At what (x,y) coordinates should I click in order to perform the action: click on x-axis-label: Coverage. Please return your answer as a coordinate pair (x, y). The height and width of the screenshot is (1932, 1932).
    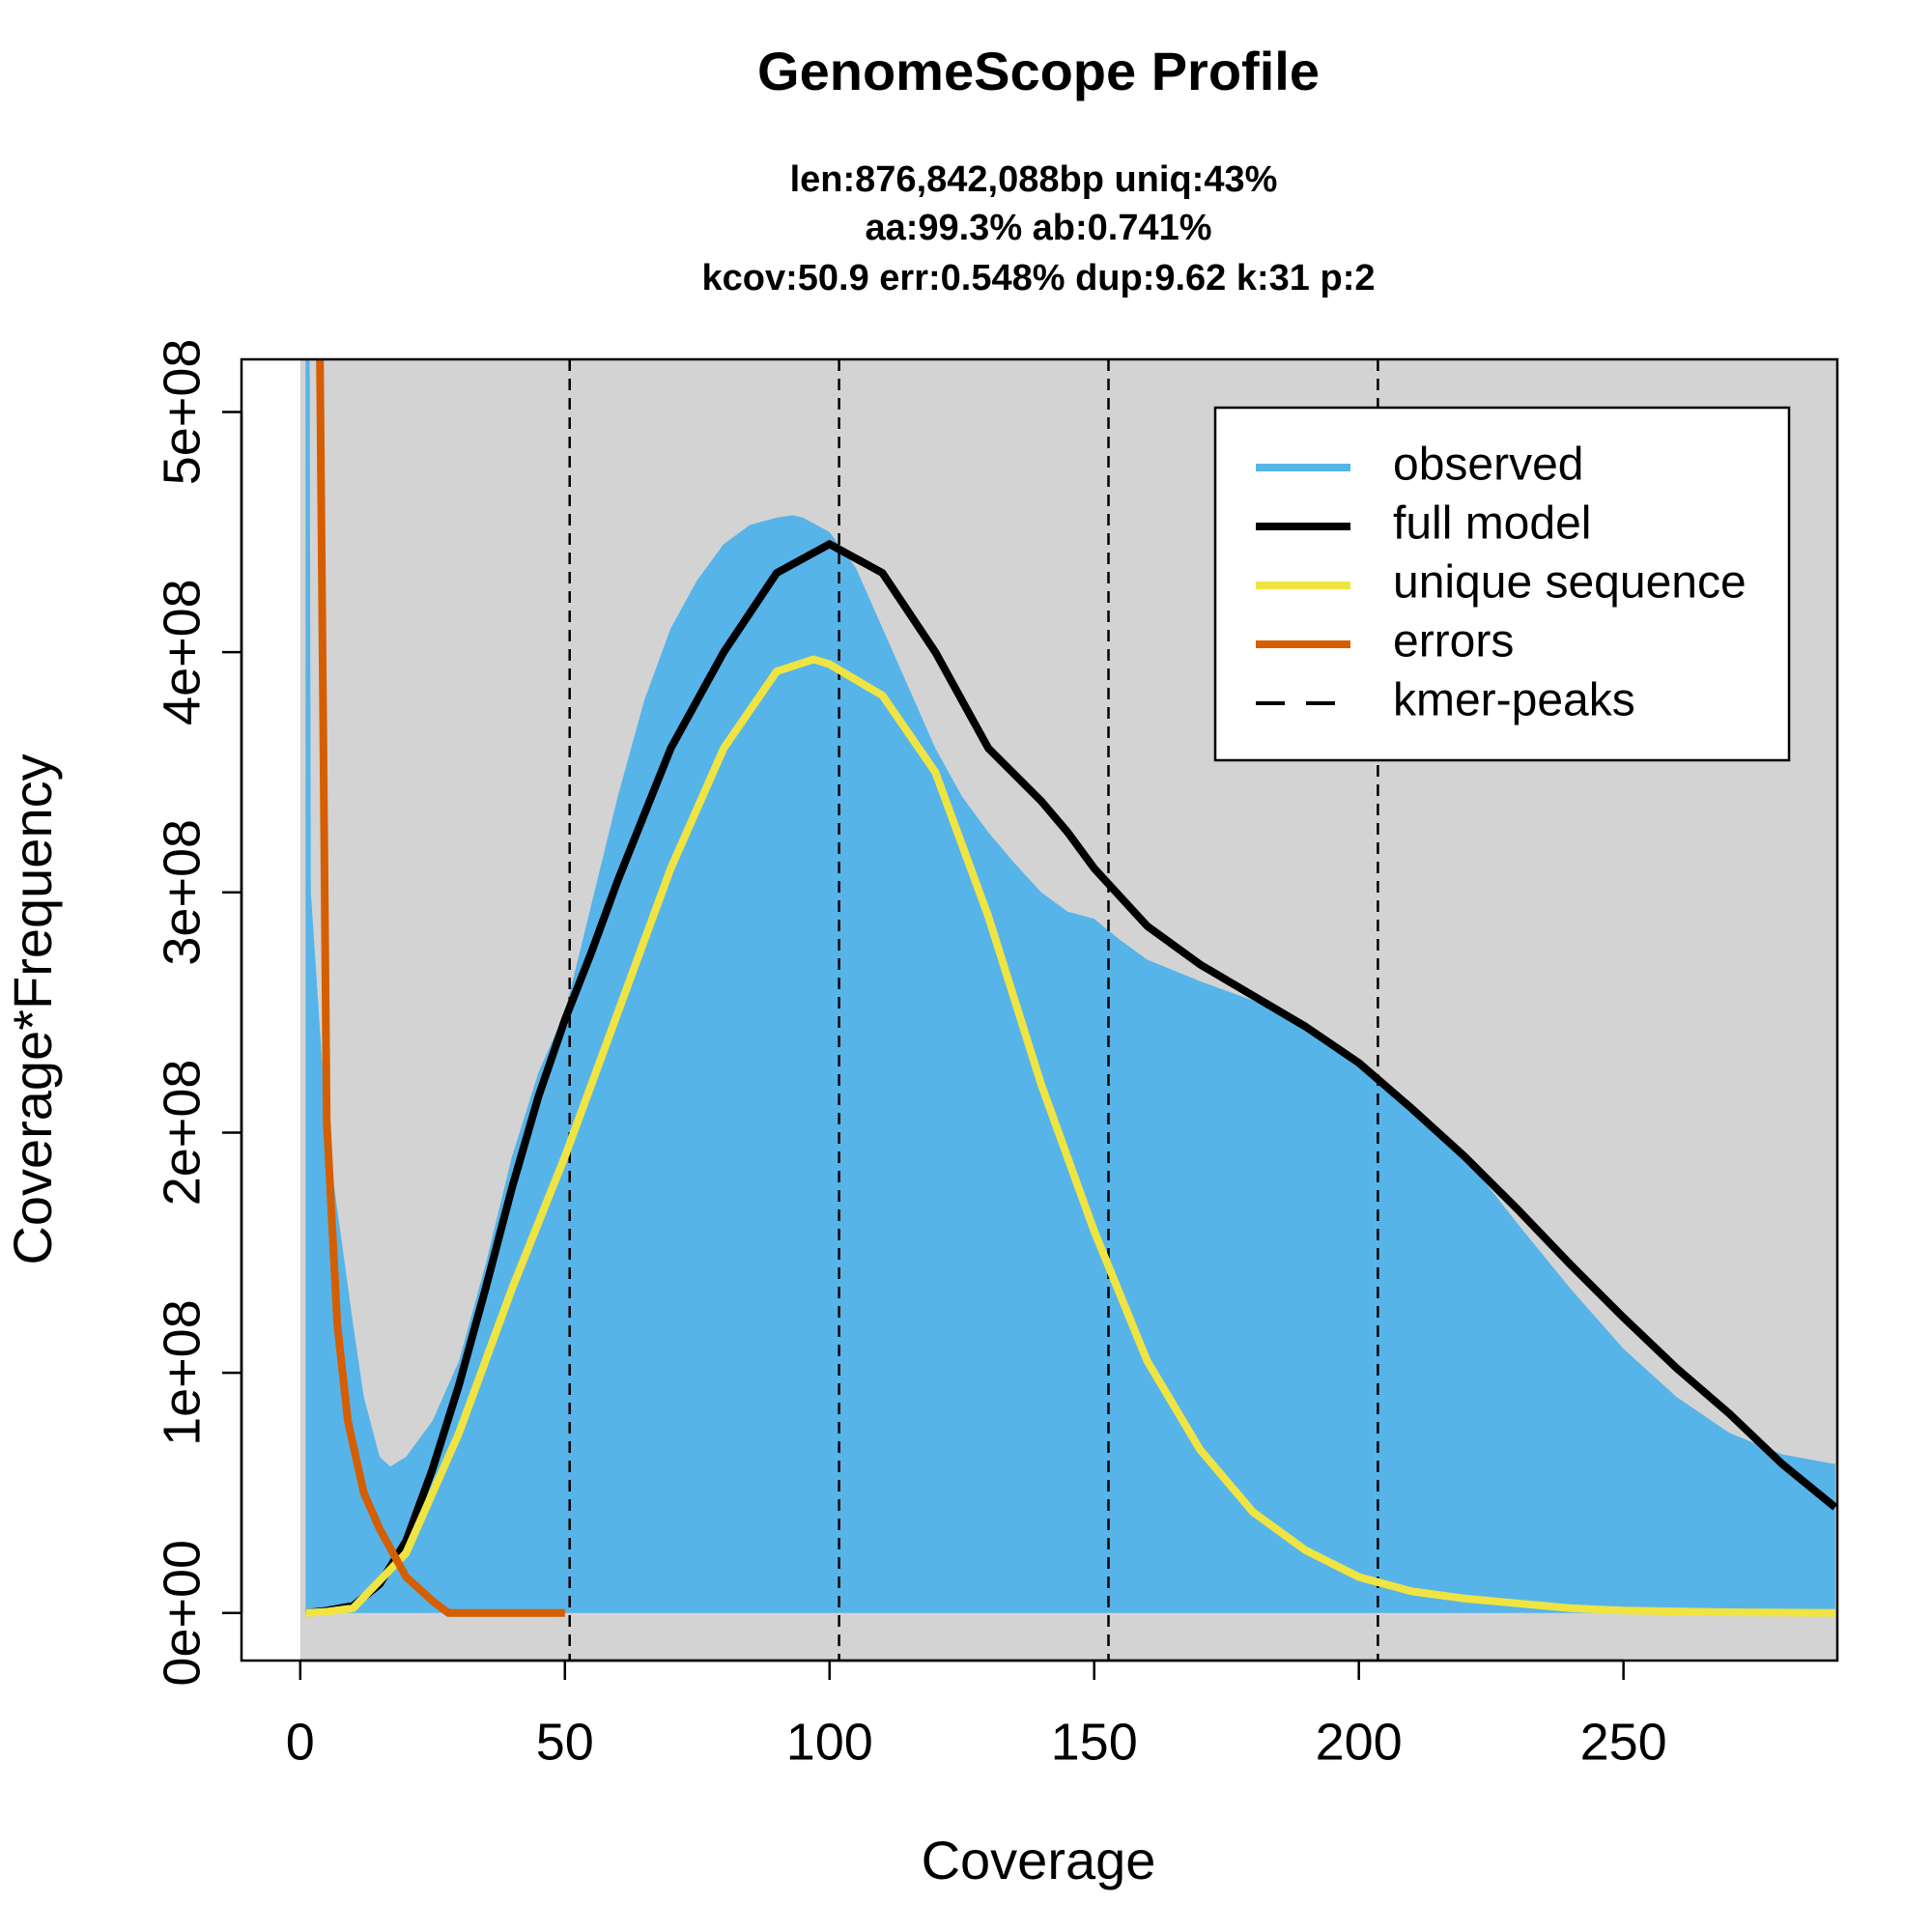
    Looking at the image, I should click on (1039, 1860).